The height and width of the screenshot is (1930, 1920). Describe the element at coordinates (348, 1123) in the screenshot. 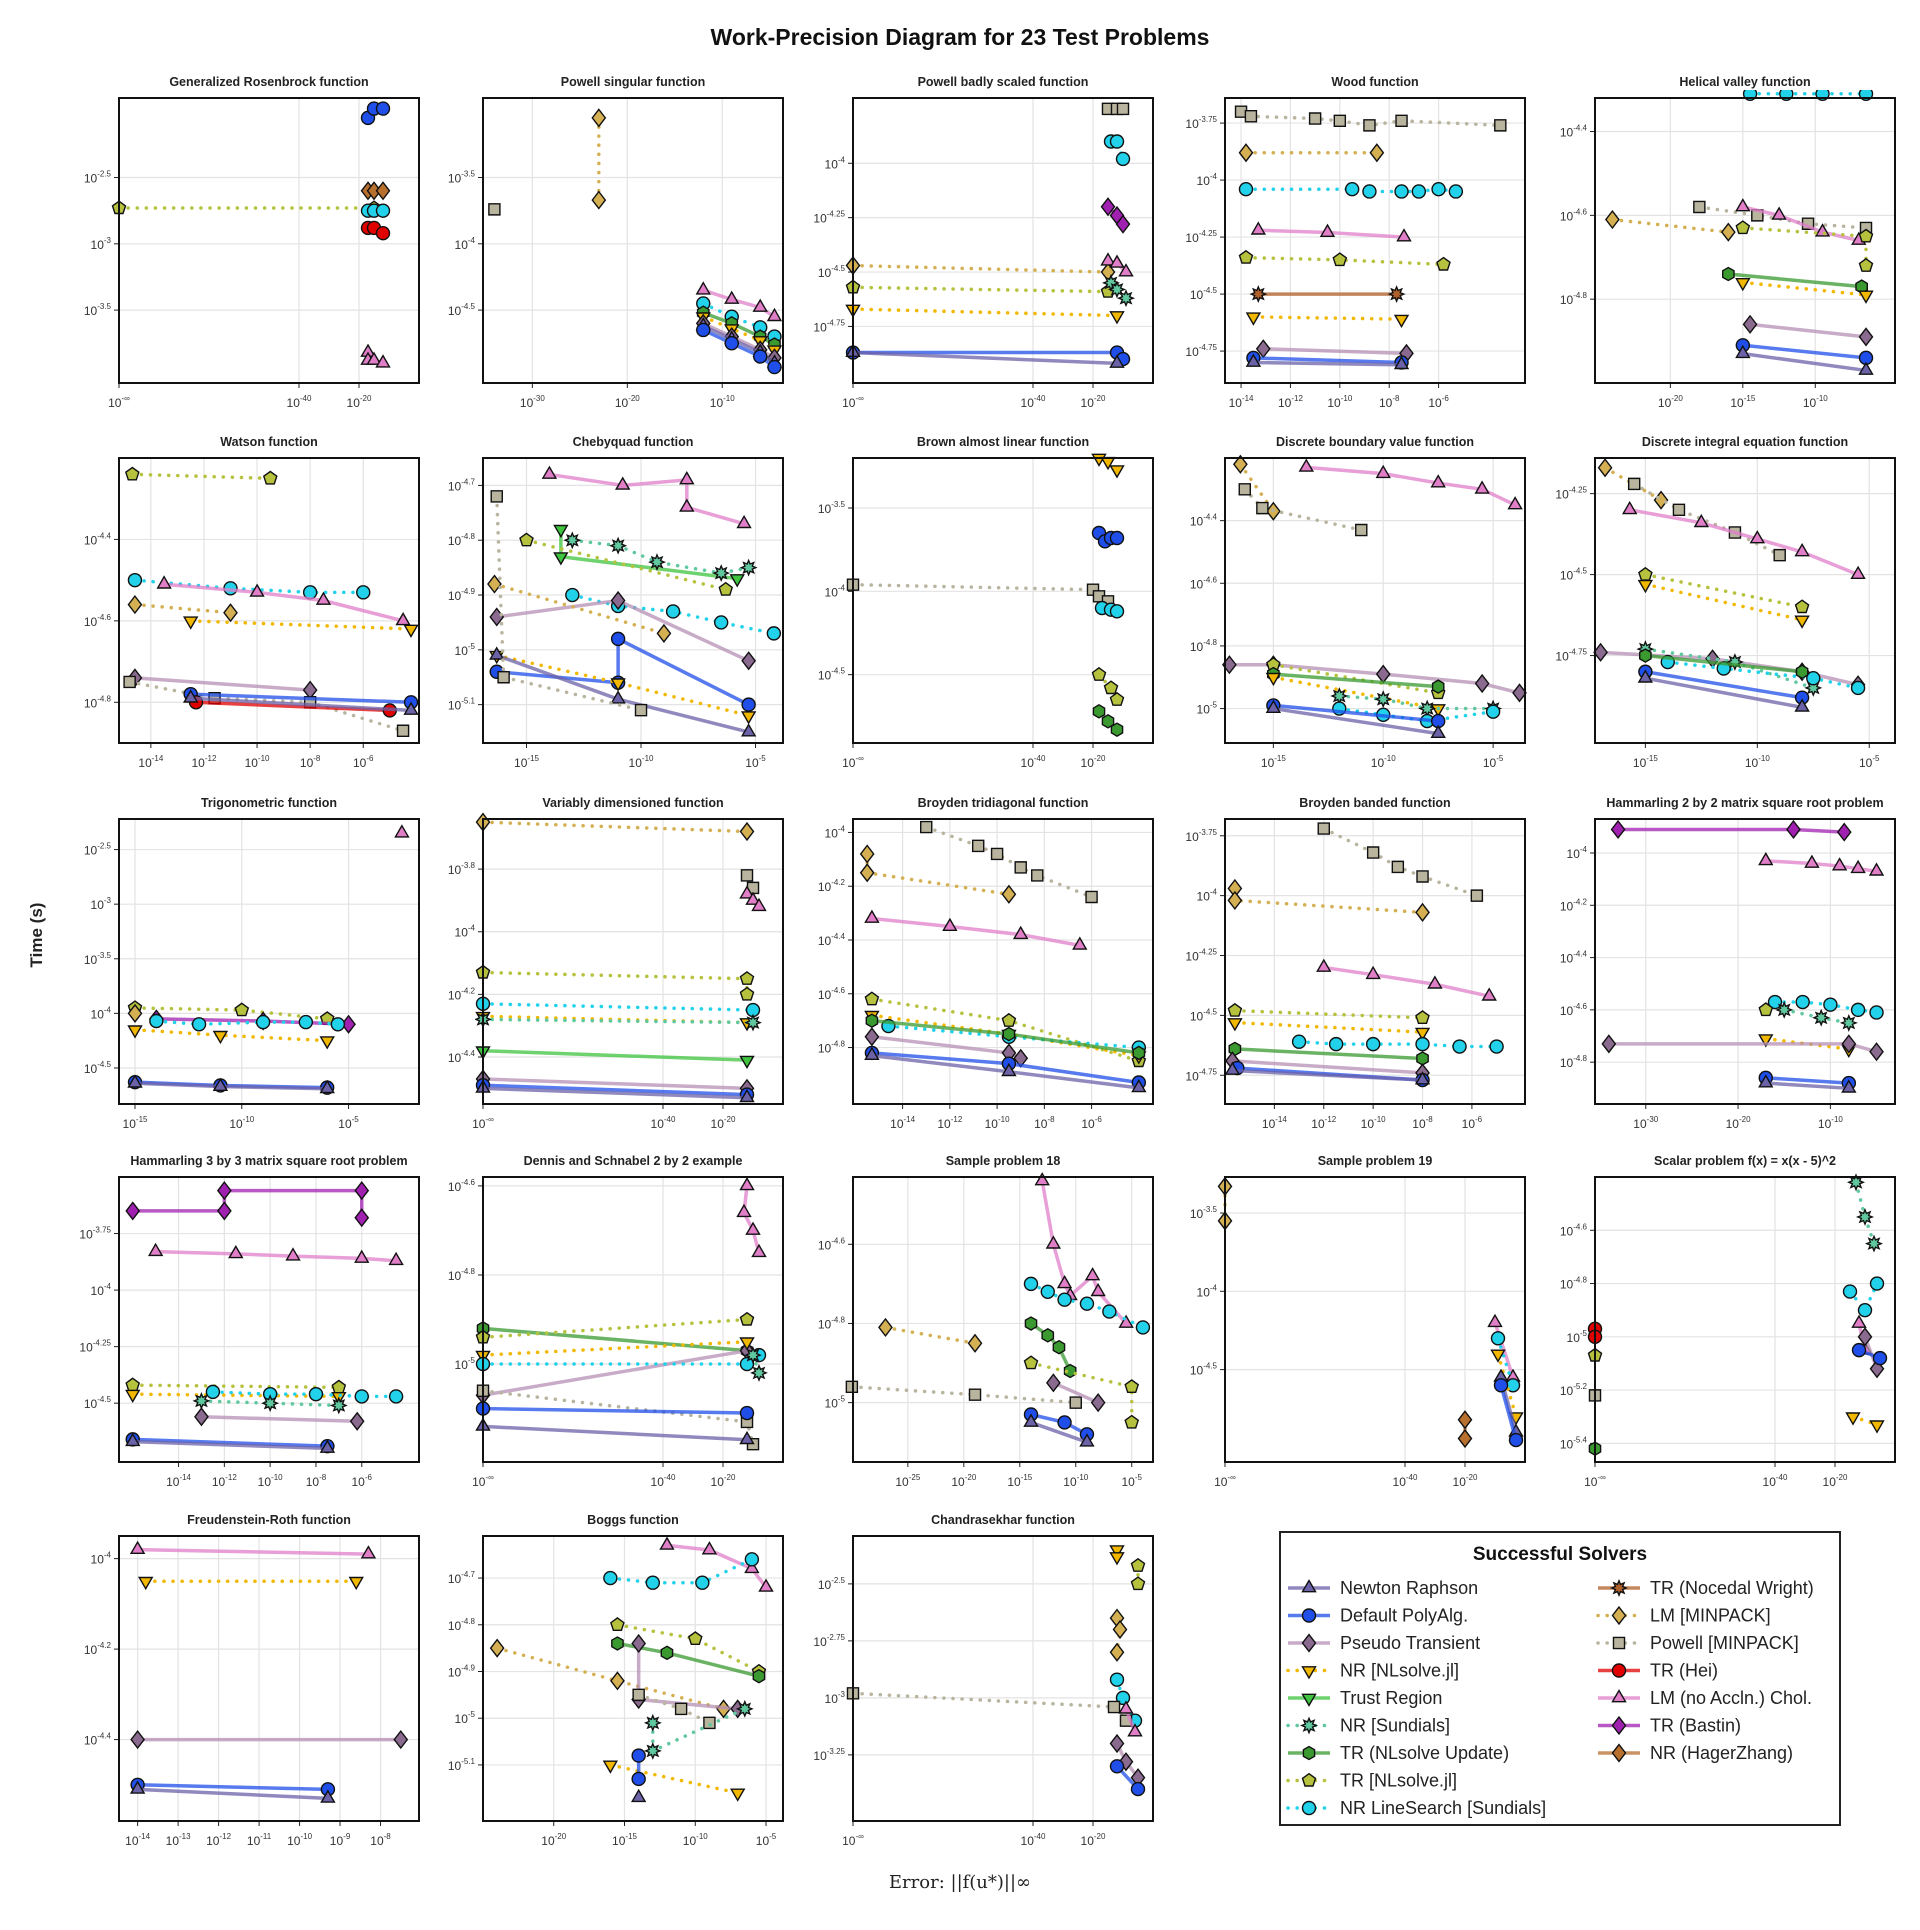

I see `x-tick-label: 10⁻⁵` at that location.